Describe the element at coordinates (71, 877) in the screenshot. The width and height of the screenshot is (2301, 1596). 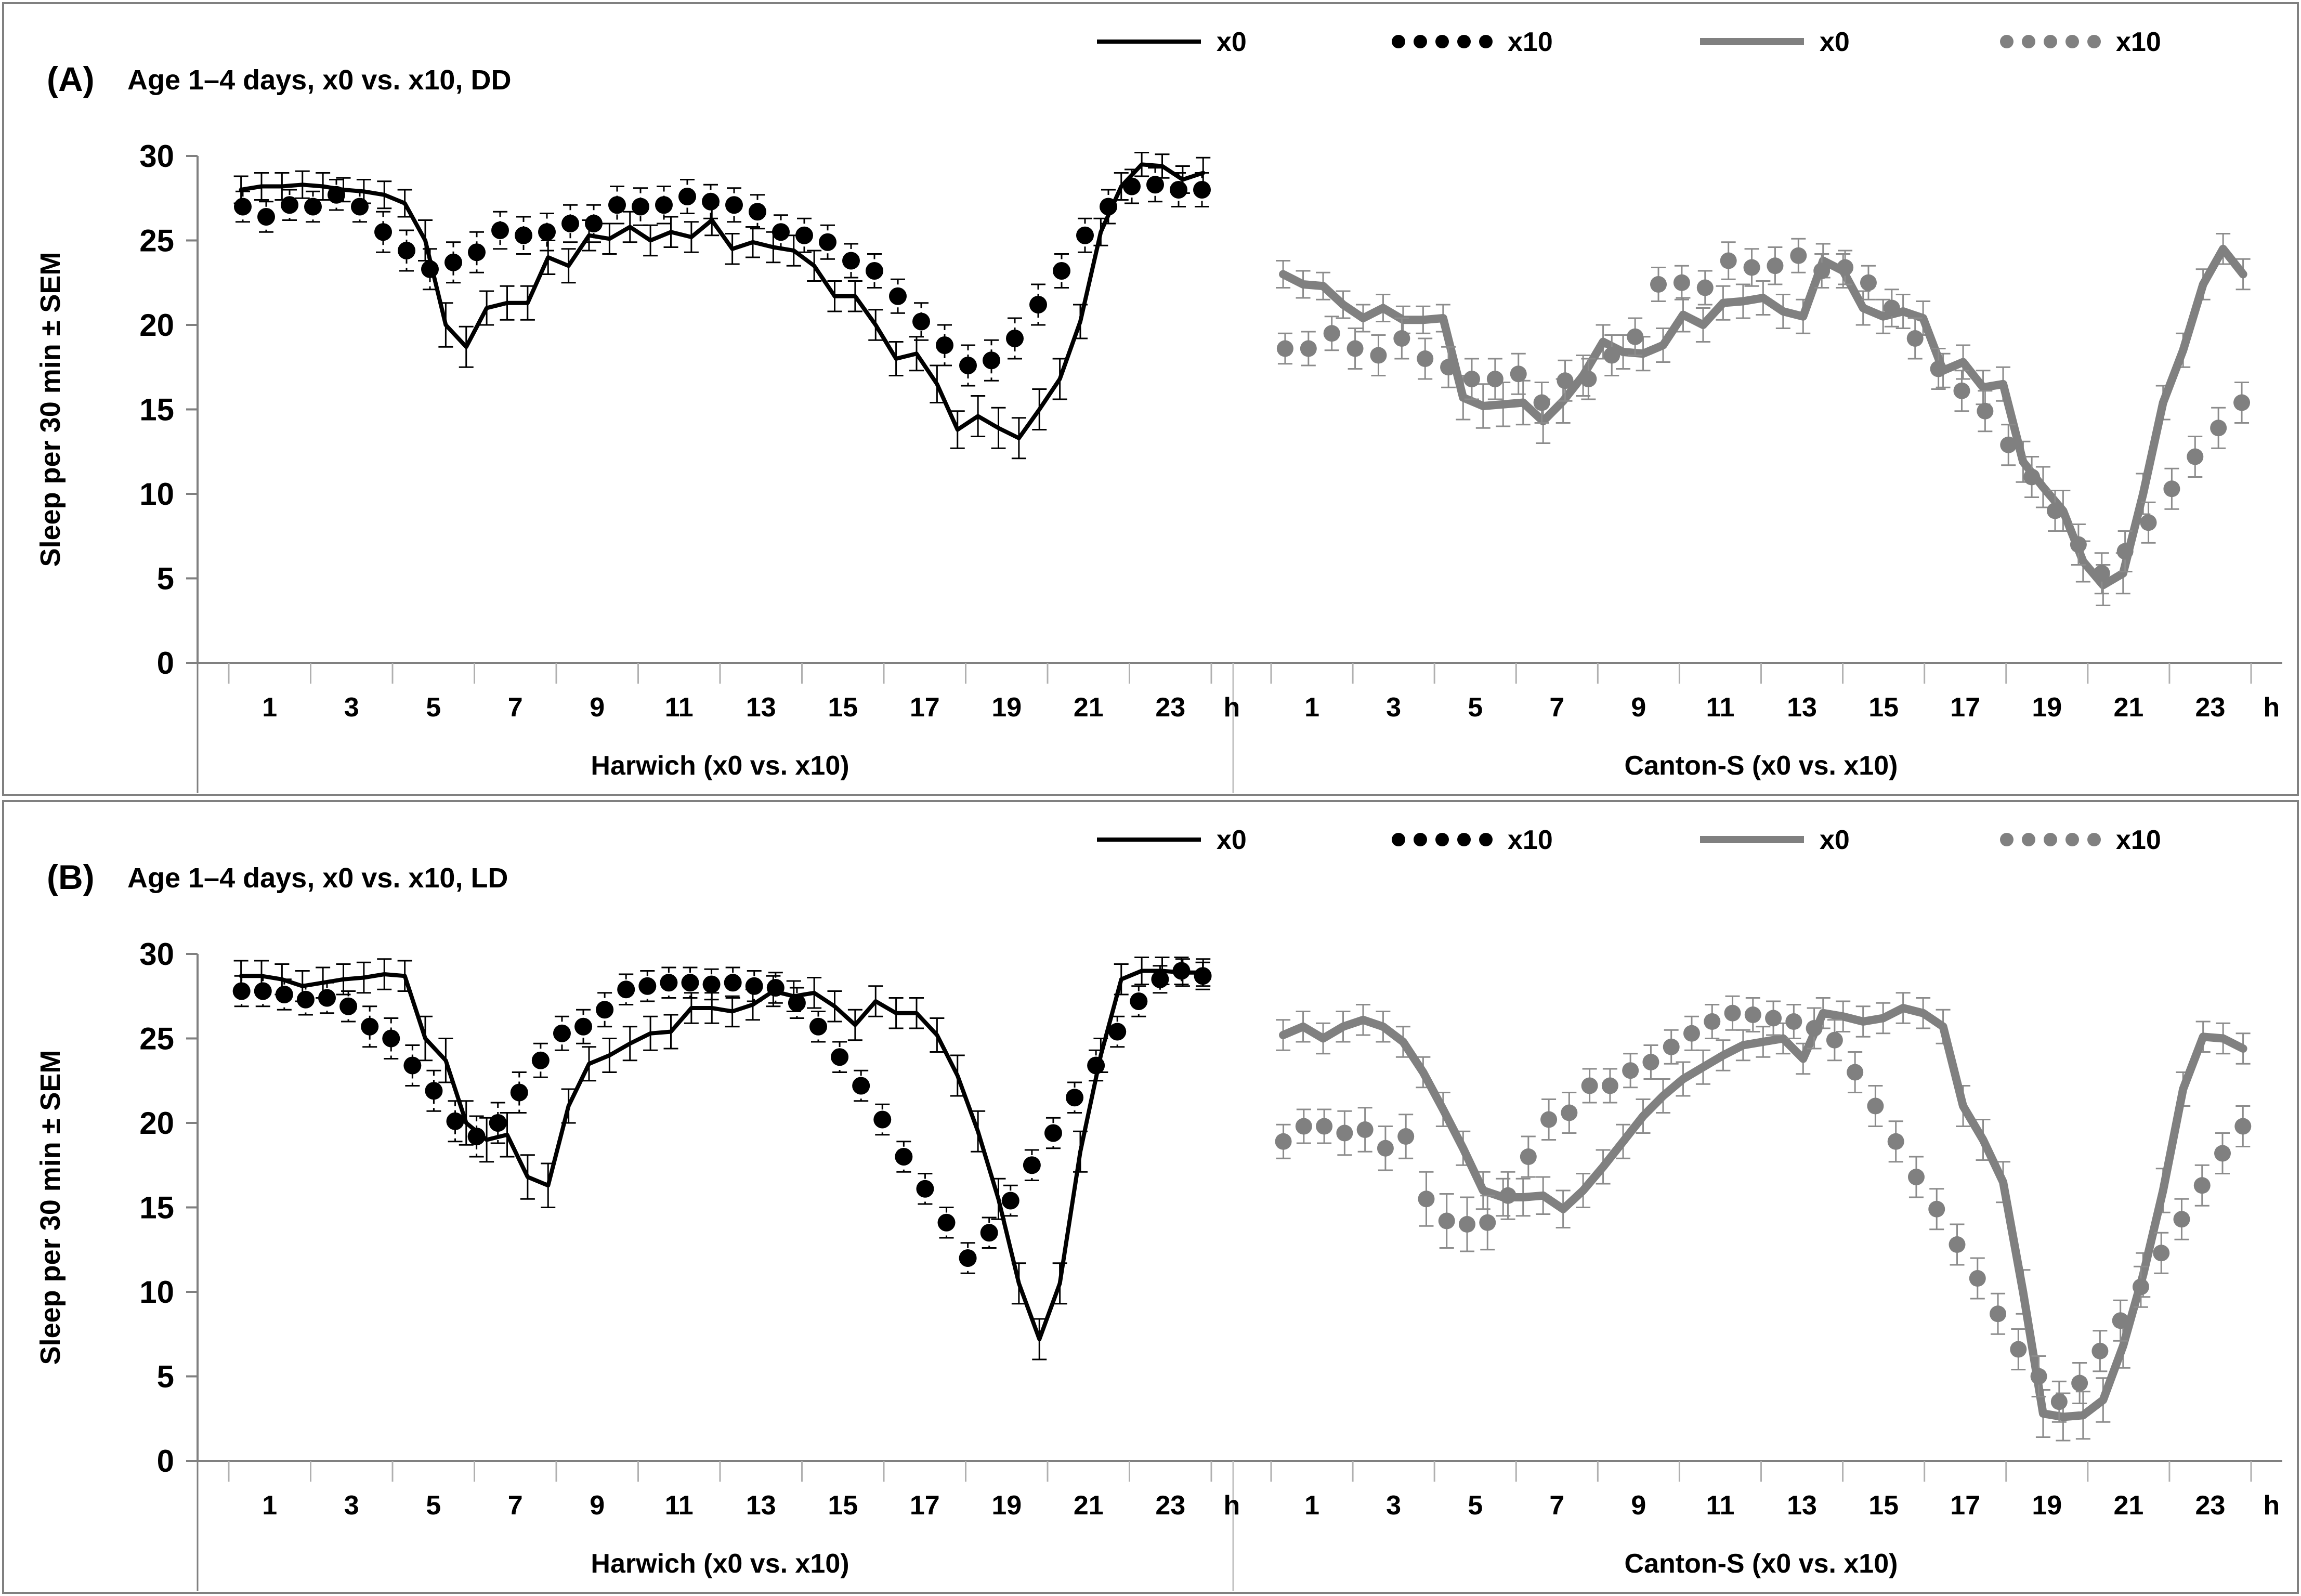
I see `panel-label: (B)` at that location.